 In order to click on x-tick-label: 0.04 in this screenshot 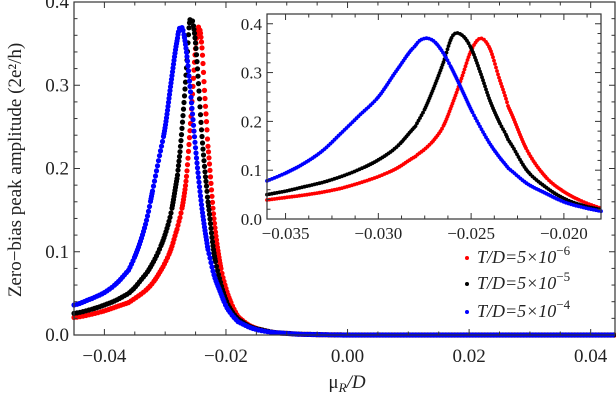, I will do `click(591, 356)`.